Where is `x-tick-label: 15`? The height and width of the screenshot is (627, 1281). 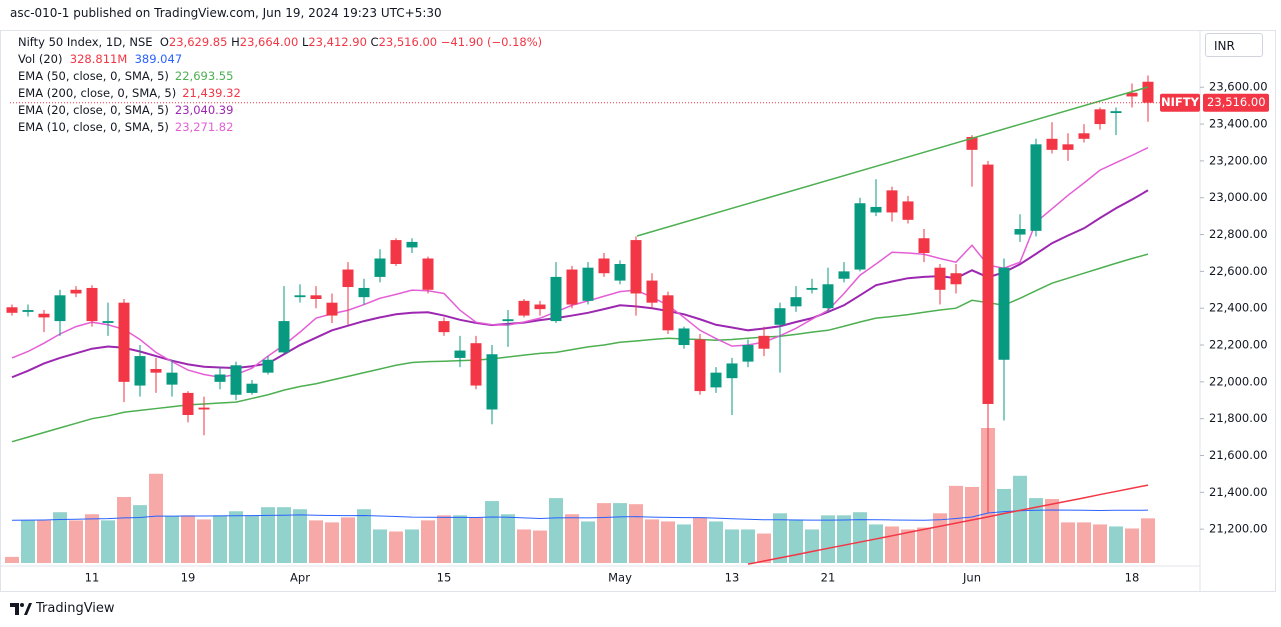 x-tick-label: 15 is located at coordinates (444, 578).